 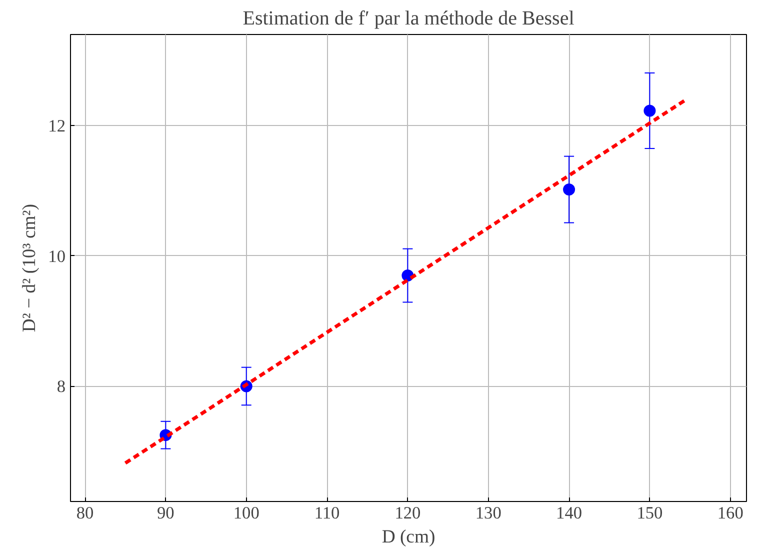 What do you see at coordinates (407, 513) in the screenshot?
I see `x-tick-label: 120` at bounding box center [407, 513].